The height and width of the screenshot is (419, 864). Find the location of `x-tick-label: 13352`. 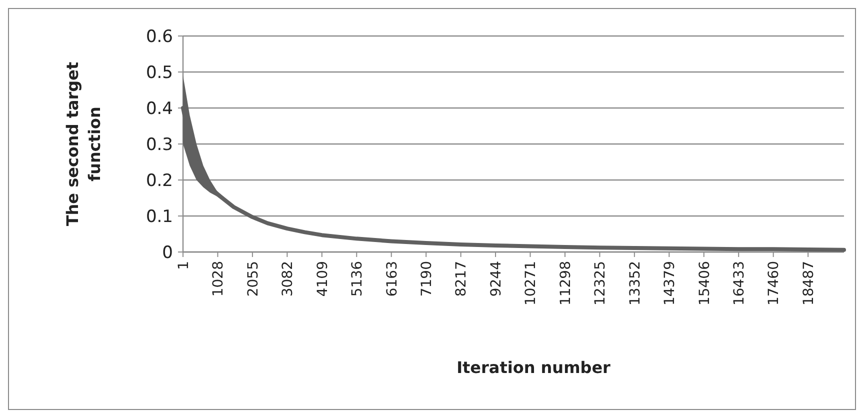

x-tick-label: 13352 is located at coordinates (635, 283).